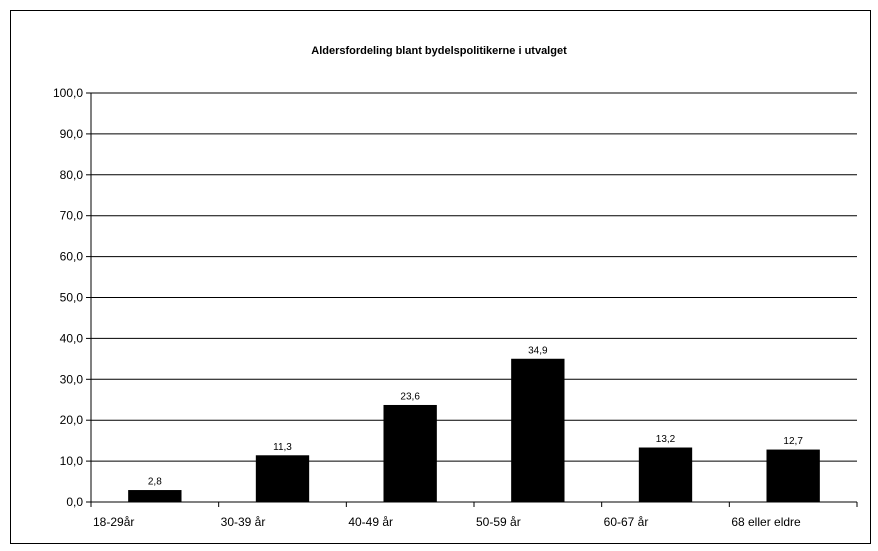 This screenshot has height=551, width=878. I want to click on data-label: 13,2, so click(666, 439).